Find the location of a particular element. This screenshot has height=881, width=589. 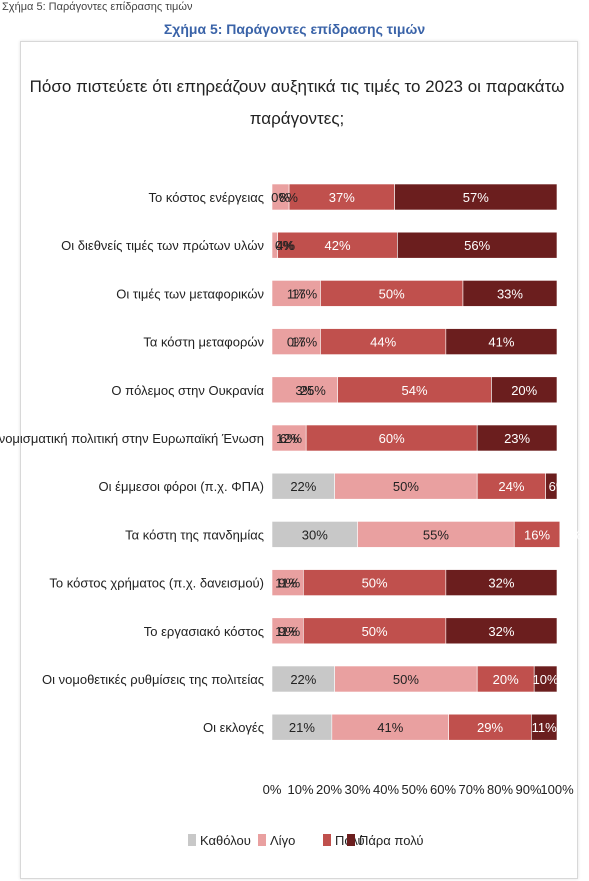

data-label: 60% is located at coordinates (392, 438).